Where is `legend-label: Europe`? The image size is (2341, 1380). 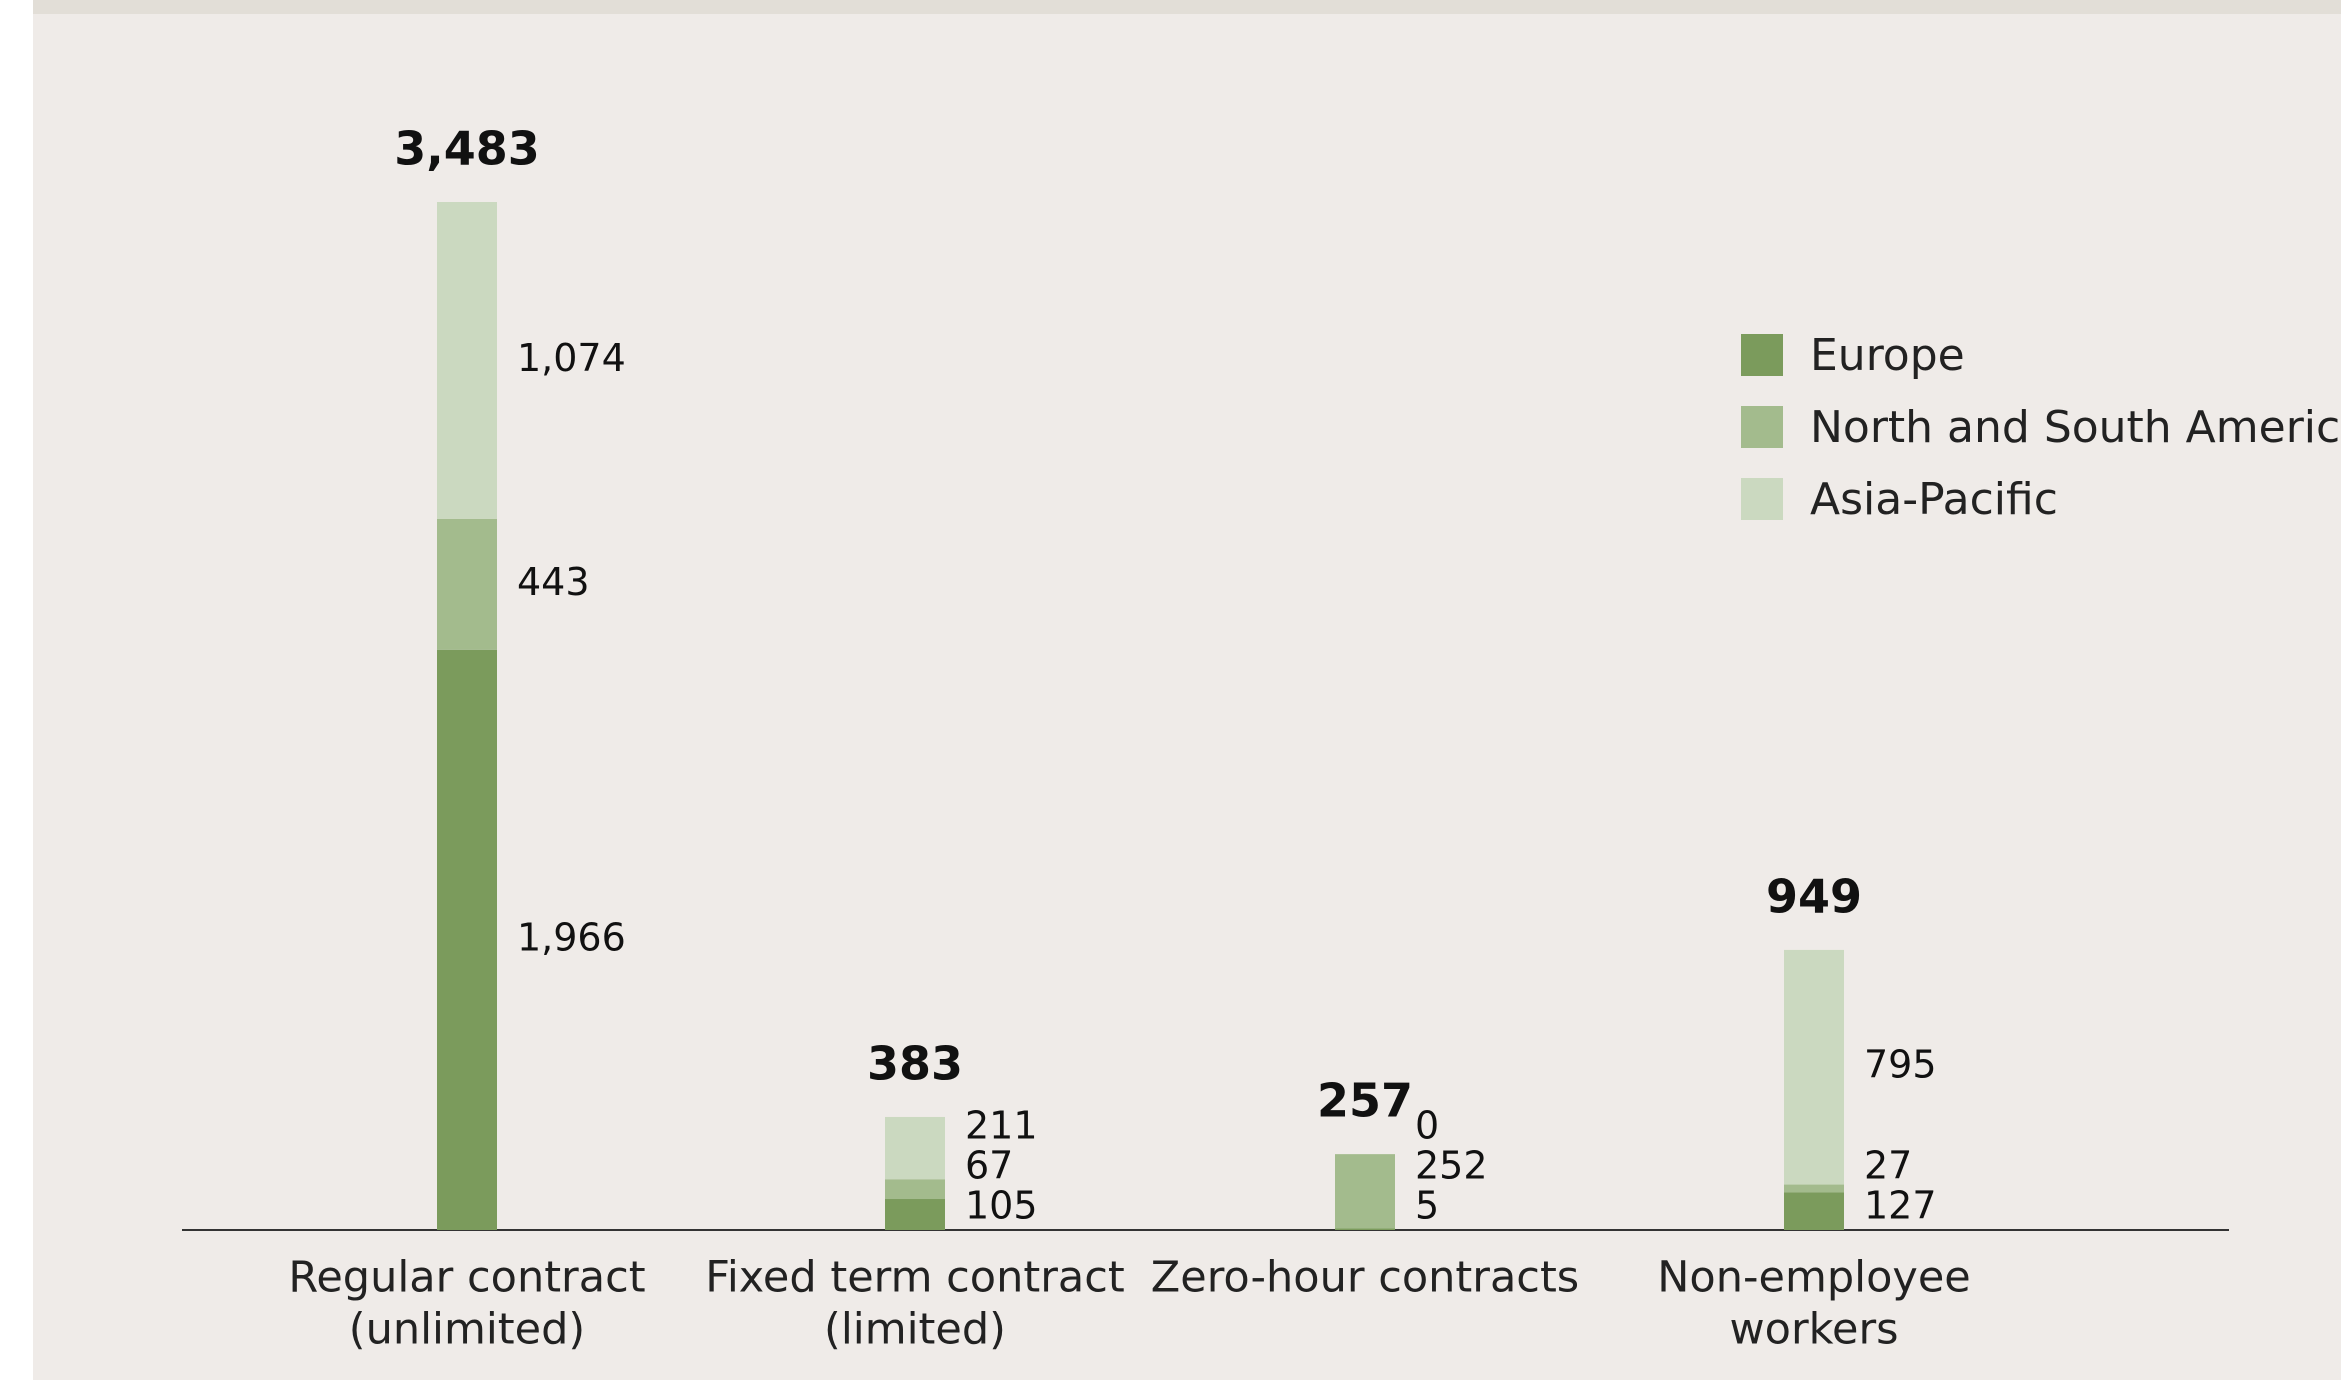 legend-label: Europe is located at coordinates (1887, 355).